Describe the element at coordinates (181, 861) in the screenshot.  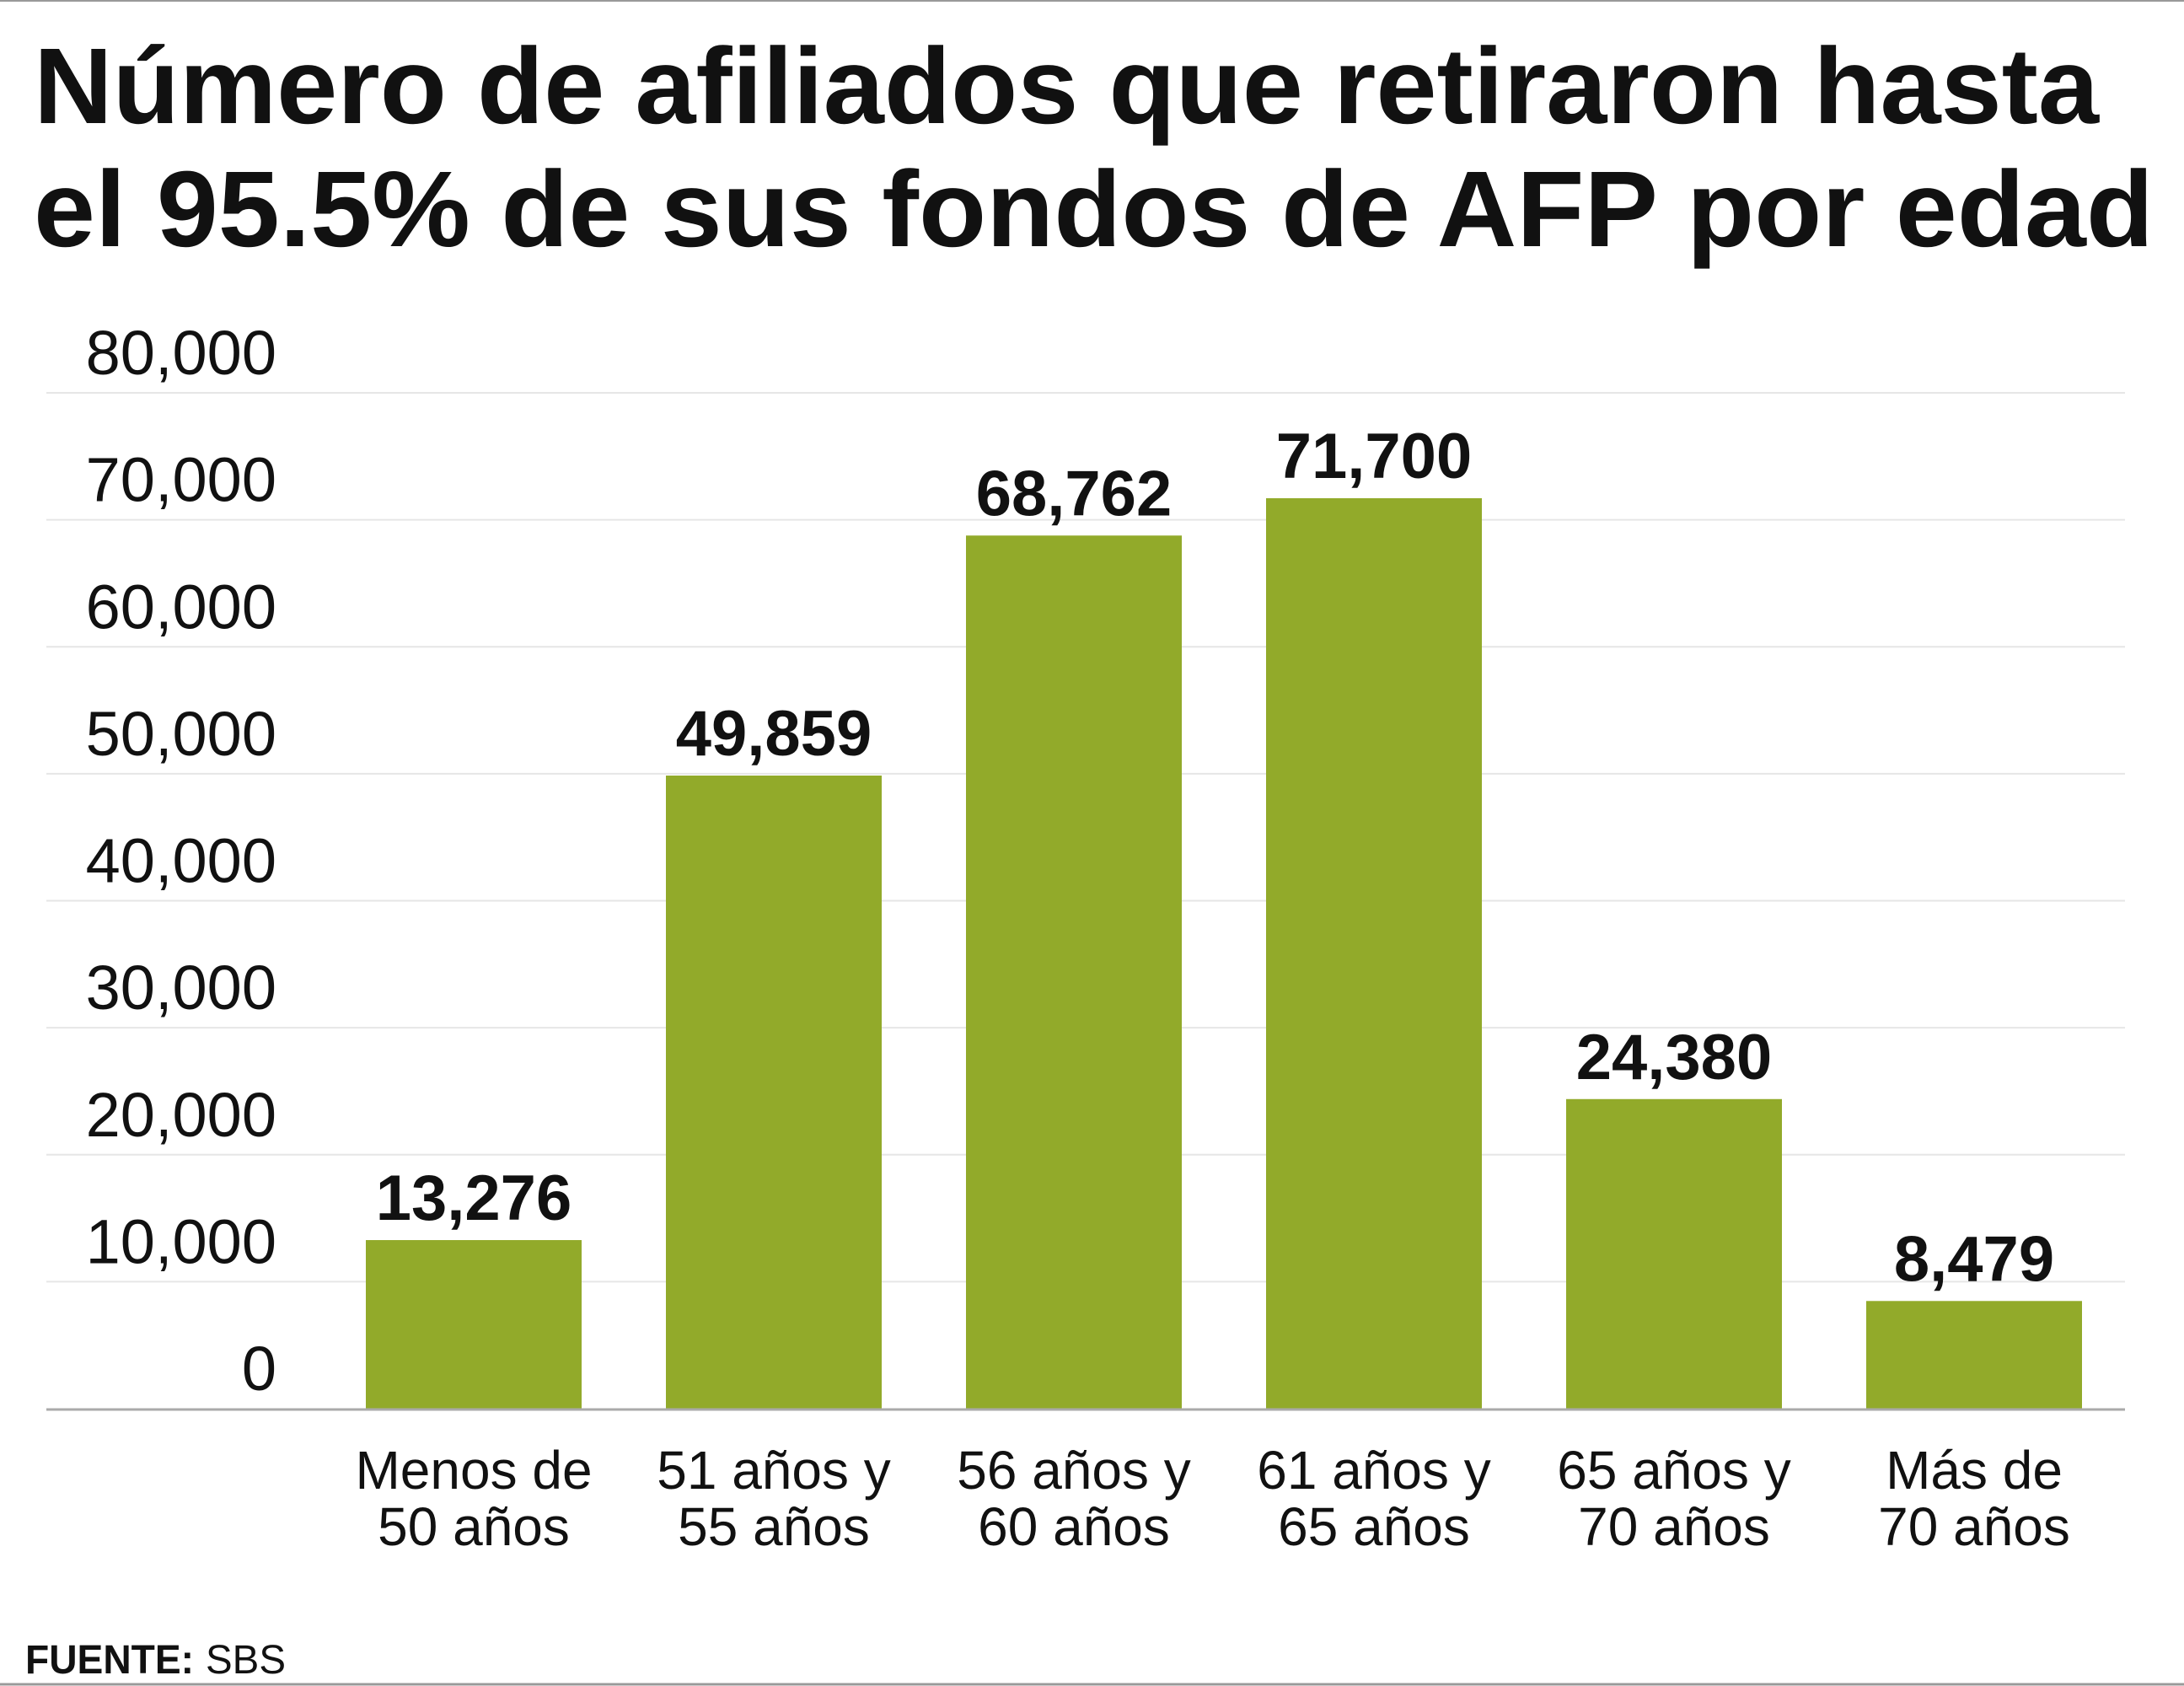
I see `y-tick-label: 40,000` at that location.